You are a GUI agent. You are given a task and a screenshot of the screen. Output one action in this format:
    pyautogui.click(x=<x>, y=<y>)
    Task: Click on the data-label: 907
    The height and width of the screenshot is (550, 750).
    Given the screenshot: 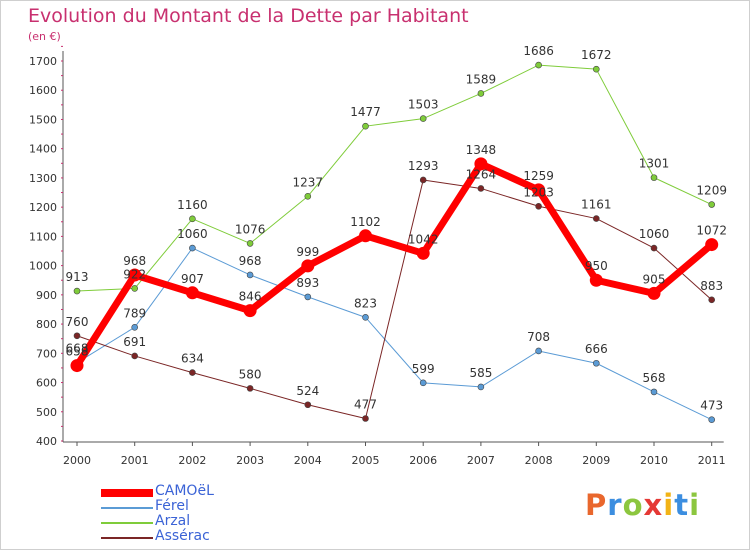 What is the action you would take?
    pyautogui.click(x=192, y=279)
    